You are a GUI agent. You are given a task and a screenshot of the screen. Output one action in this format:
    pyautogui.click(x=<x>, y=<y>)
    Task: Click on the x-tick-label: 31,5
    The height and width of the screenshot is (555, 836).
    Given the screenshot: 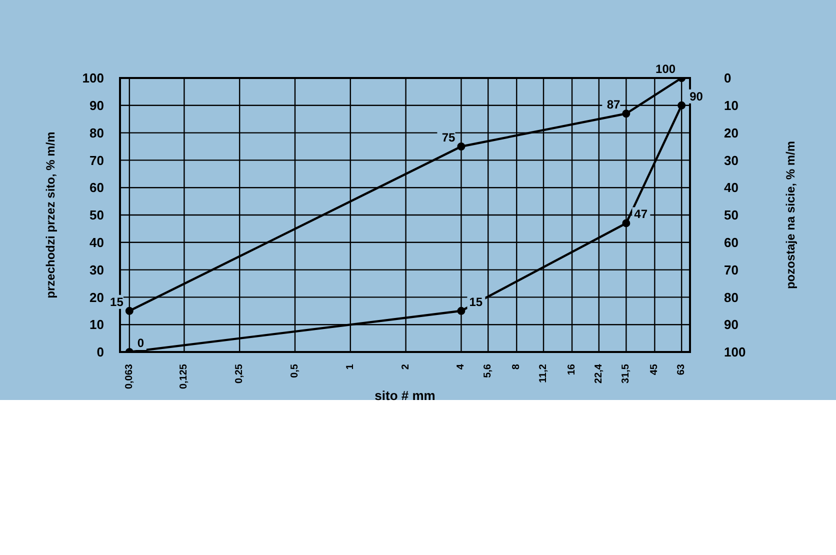 What is the action you would take?
    pyautogui.click(x=626, y=374)
    